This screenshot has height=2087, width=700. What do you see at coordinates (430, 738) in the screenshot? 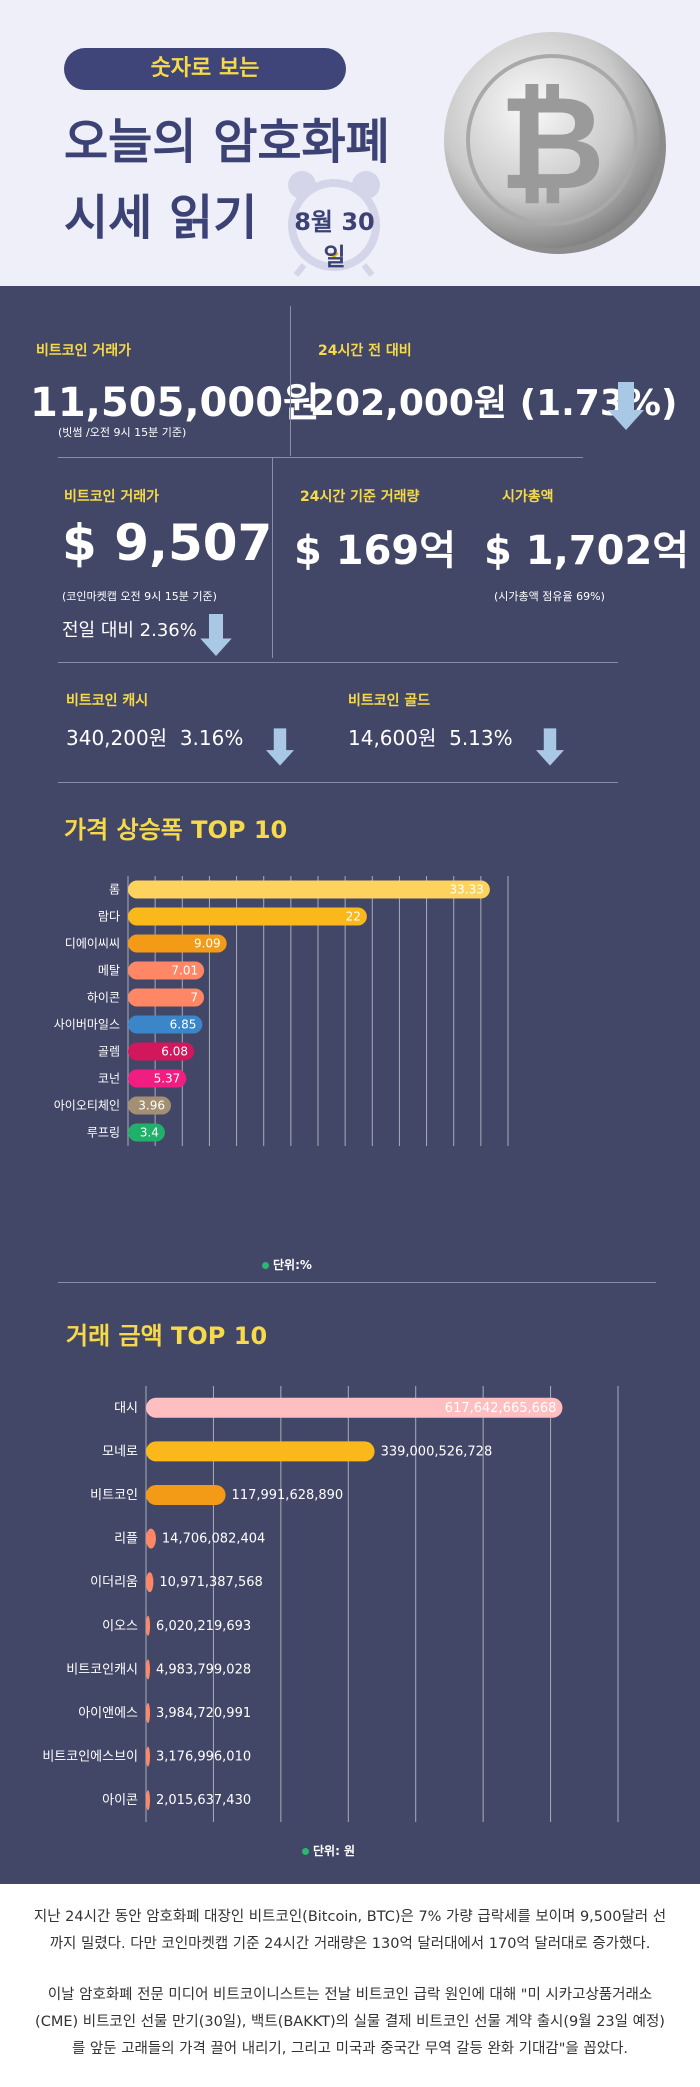
I see `btg-value: 14,600원 5.13%` at bounding box center [430, 738].